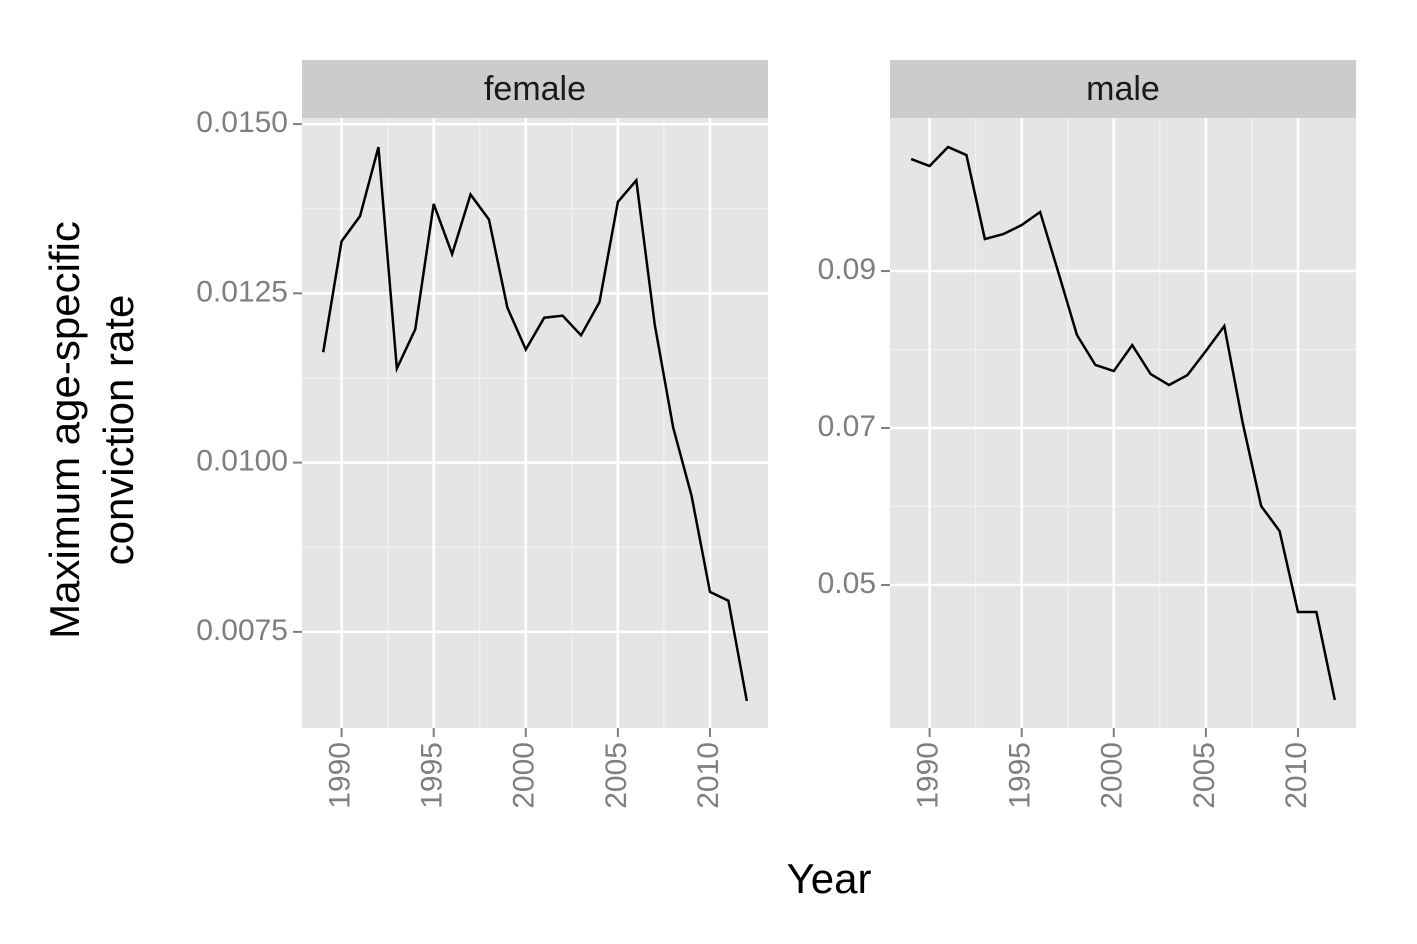  What do you see at coordinates (242, 122) in the screenshot?
I see `y-tick-label: 0.0150` at bounding box center [242, 122].